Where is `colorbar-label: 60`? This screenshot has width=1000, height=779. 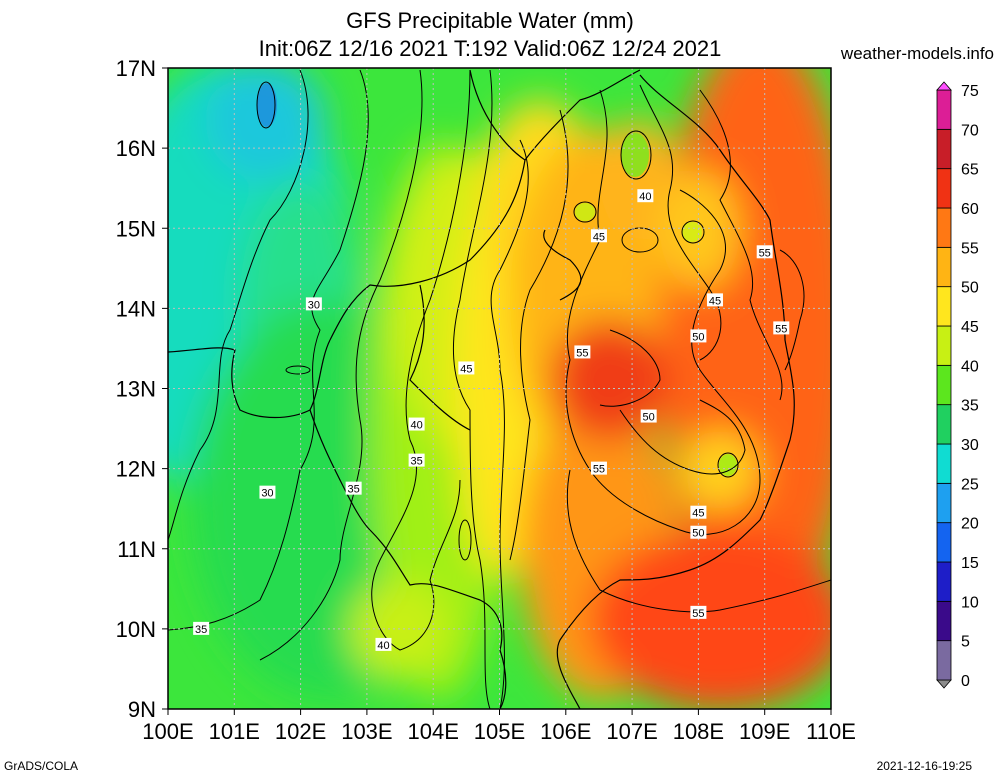 colorbar-label: 60 is located at coordinates (970, 209).